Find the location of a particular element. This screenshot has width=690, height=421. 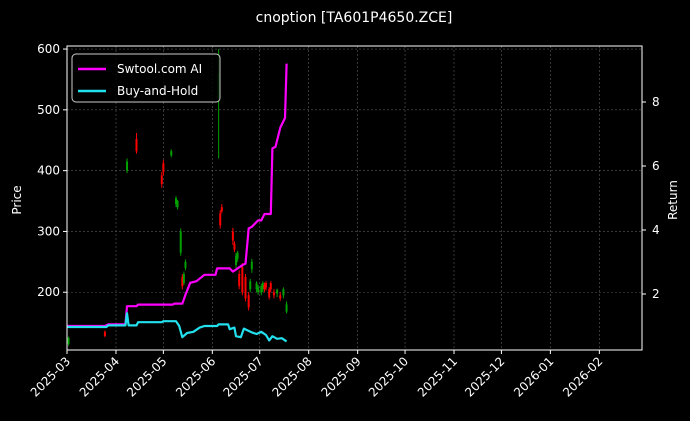

y2-tick-label: 2 is located at coordinates (656, 294).